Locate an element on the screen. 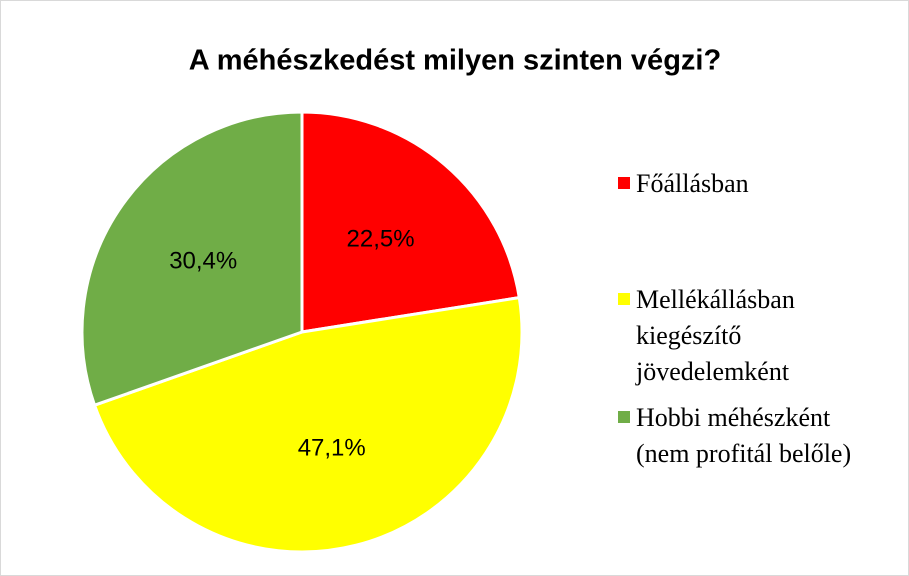  data-label: 30,4% is located at coordinates (203, 260).